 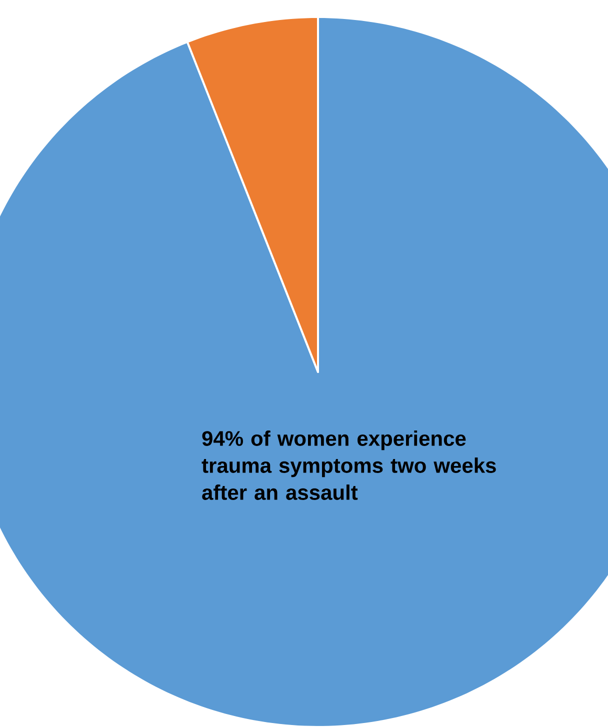 What do you see at coordinates (349, 465) in the screenshot?
I see `text: 94% of women experience trauma symptoms two weeks after an assault` at bounding box center [349, 465].